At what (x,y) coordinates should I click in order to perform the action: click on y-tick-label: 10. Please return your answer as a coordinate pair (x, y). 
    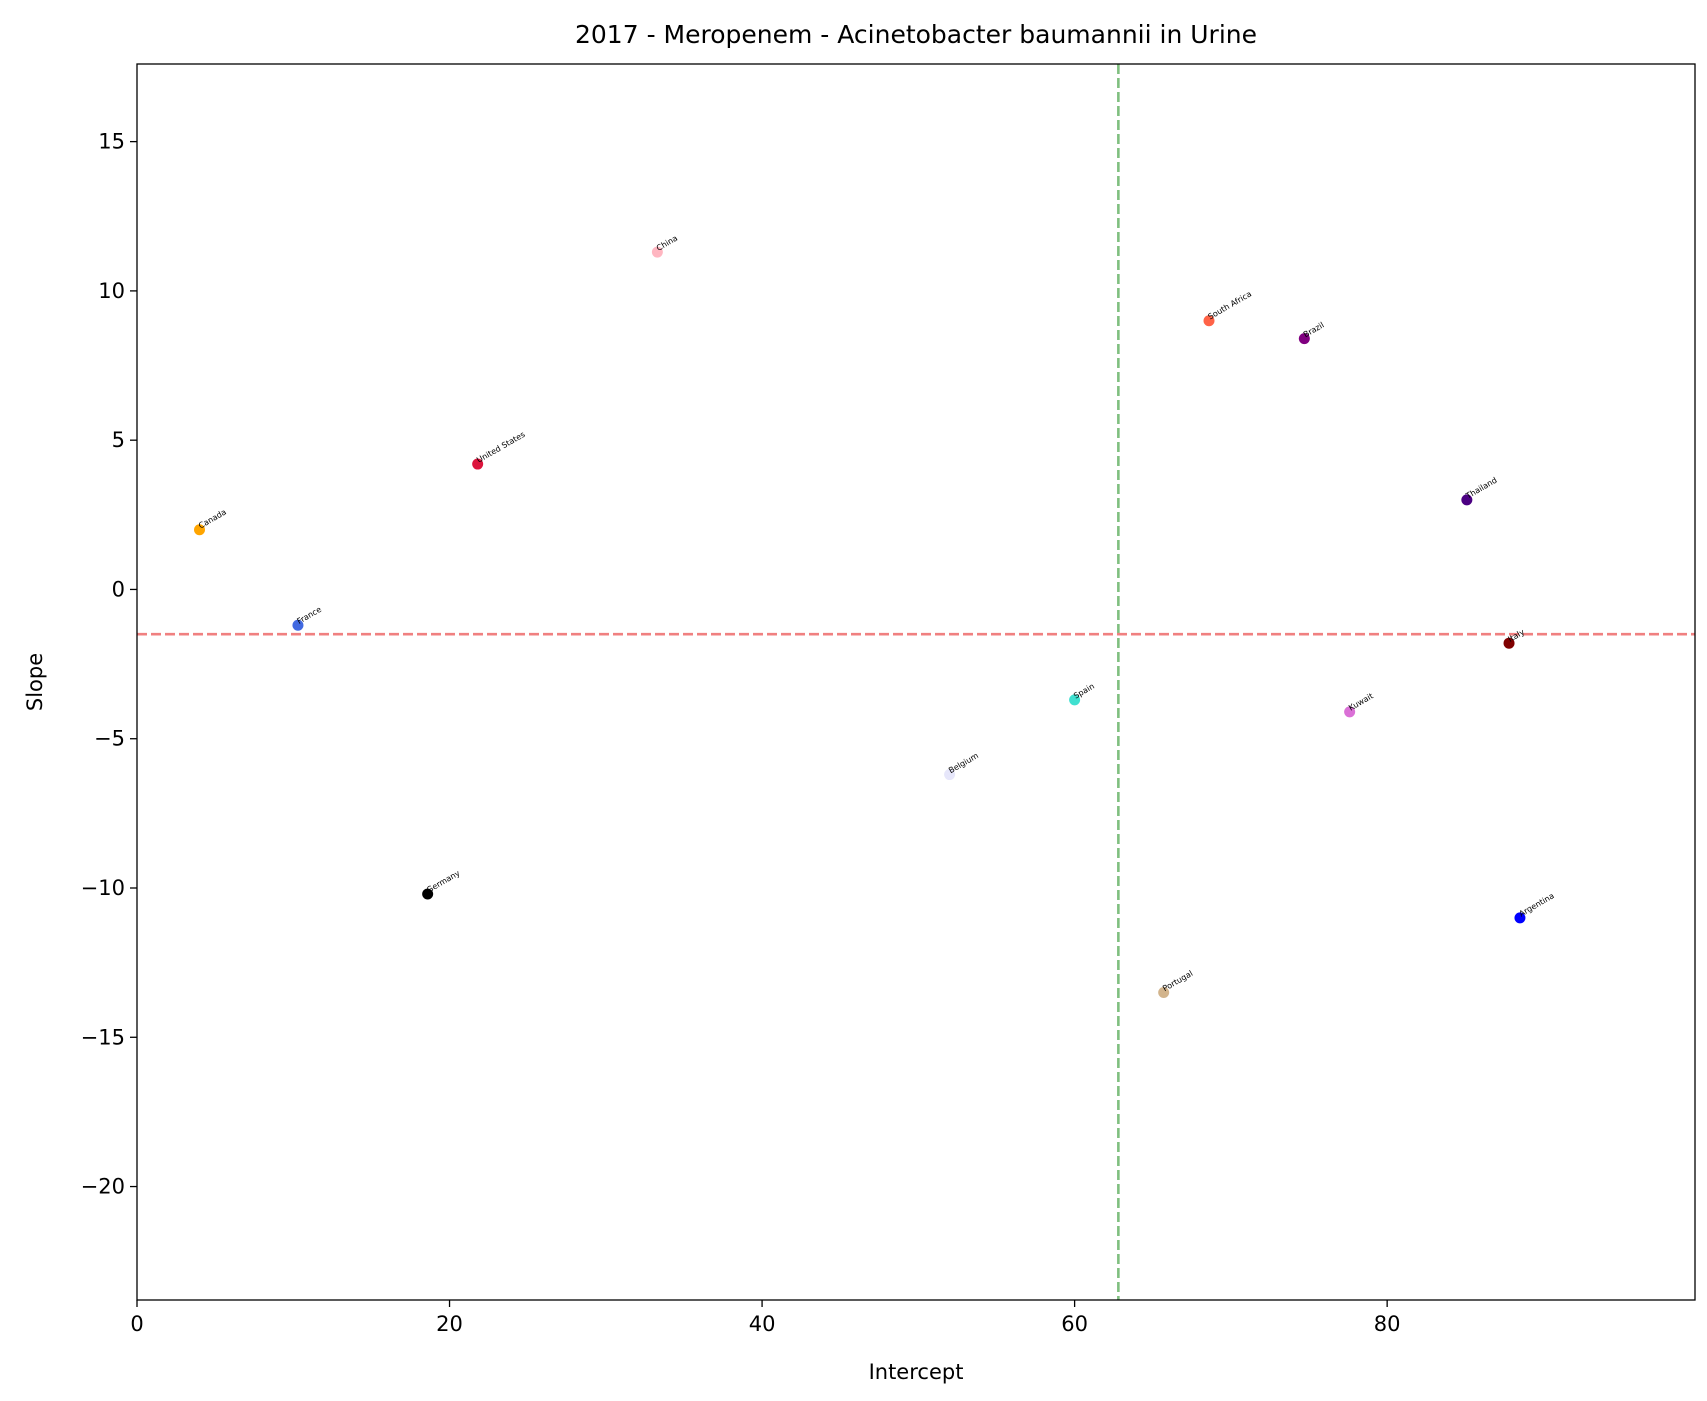
    Looking at the image, I should click on (111, 291).